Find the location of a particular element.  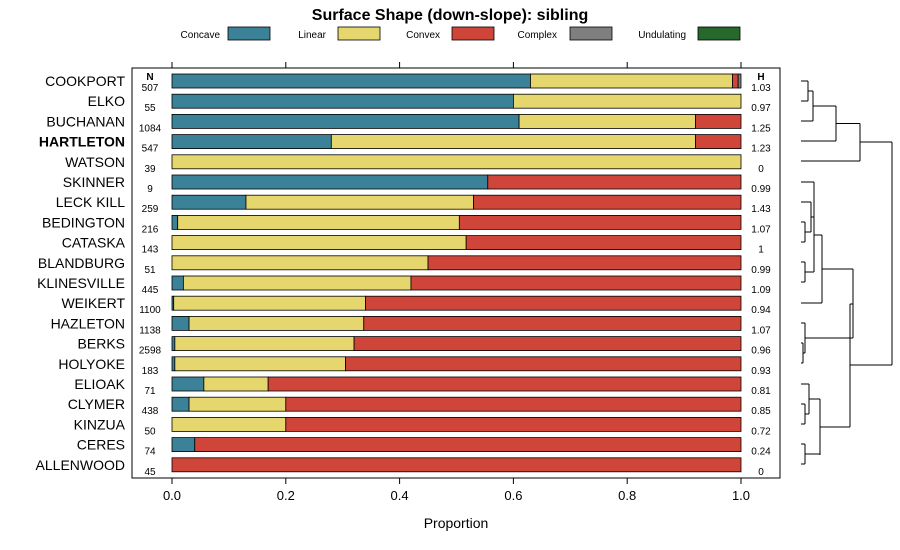

bar-segment-elko-linear is located at coordinates (627, 101).